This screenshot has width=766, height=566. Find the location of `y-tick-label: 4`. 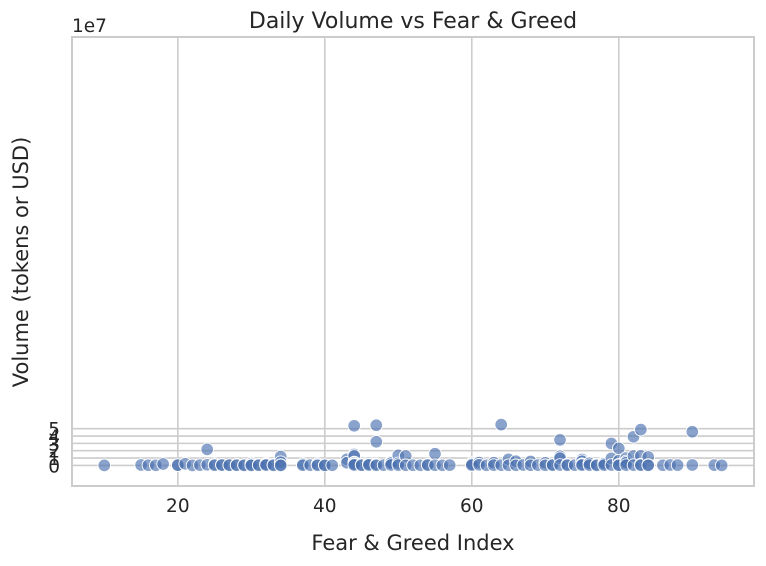

y-tick-label: 4 is located at coordinates (54, 437).